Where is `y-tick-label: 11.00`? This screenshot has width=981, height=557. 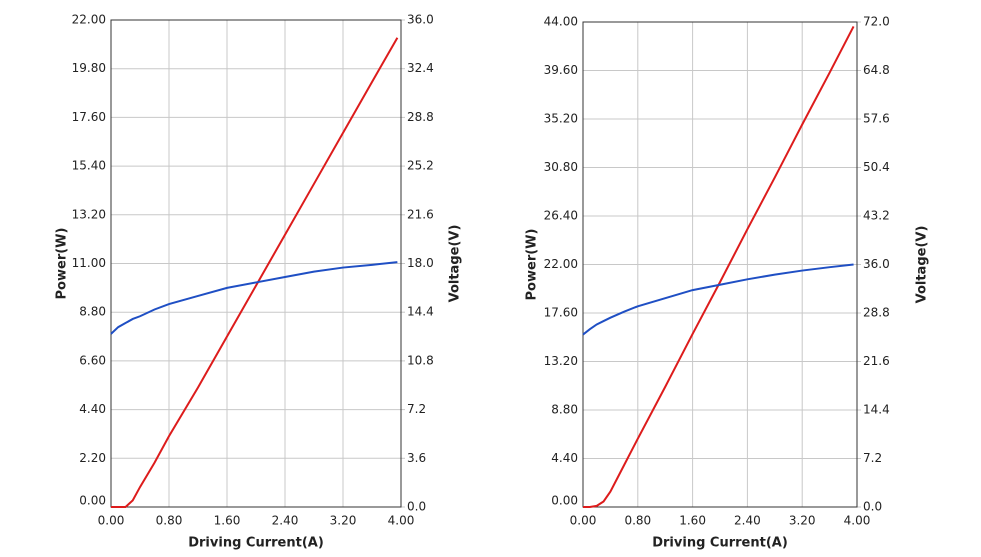 y-tick-label: 11.00 is located at coordinates (89, 263).